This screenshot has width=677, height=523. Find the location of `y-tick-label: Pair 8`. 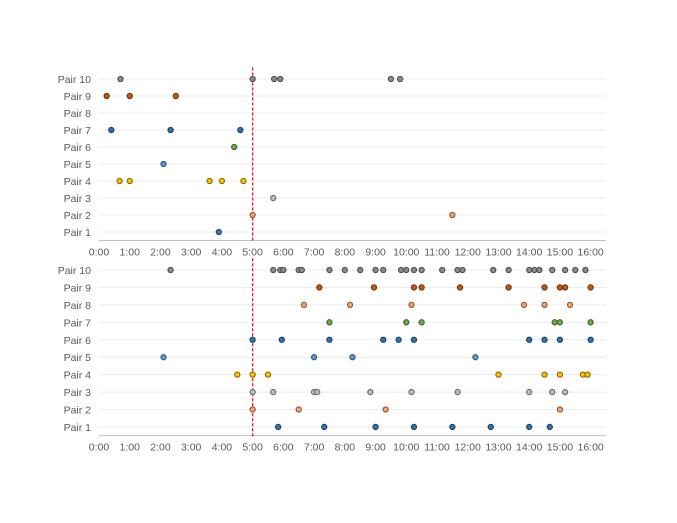

y-tick-label: Pair 8 is located at coordinates (78, 114).